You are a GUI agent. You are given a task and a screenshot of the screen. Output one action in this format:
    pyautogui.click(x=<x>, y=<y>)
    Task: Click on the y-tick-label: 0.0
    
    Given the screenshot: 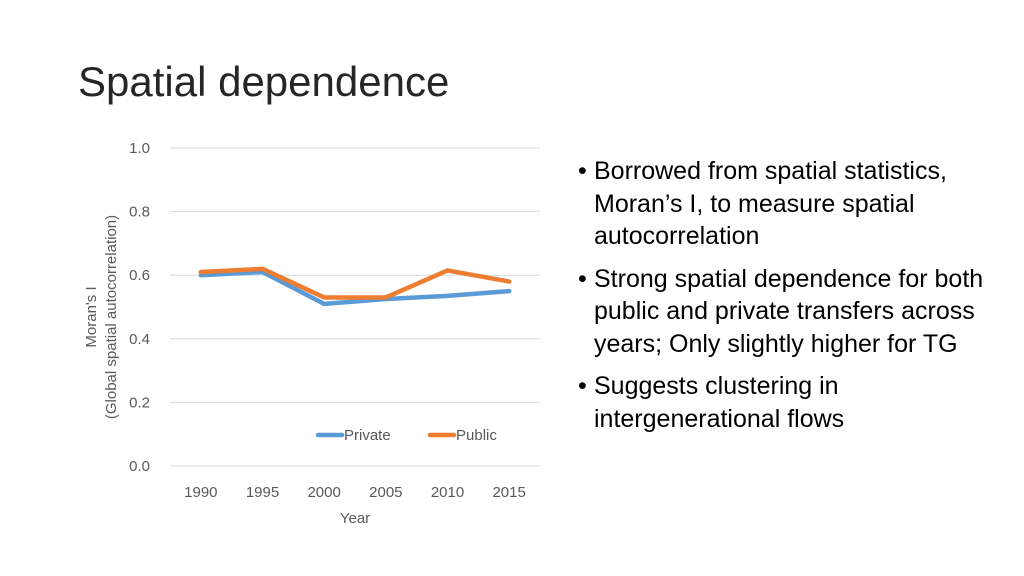 What is the action you would take?
    pyautogui.click(x=139, y=466)
    